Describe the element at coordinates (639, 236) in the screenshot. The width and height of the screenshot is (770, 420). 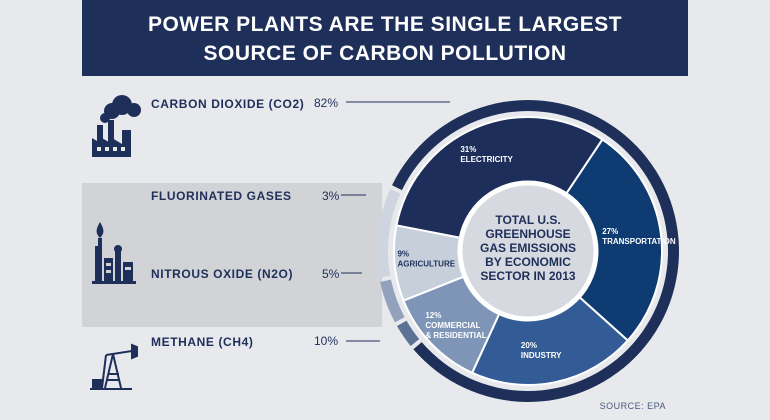
I see `slice-label-transportation: 27% TRANSPORTATION` at that location.